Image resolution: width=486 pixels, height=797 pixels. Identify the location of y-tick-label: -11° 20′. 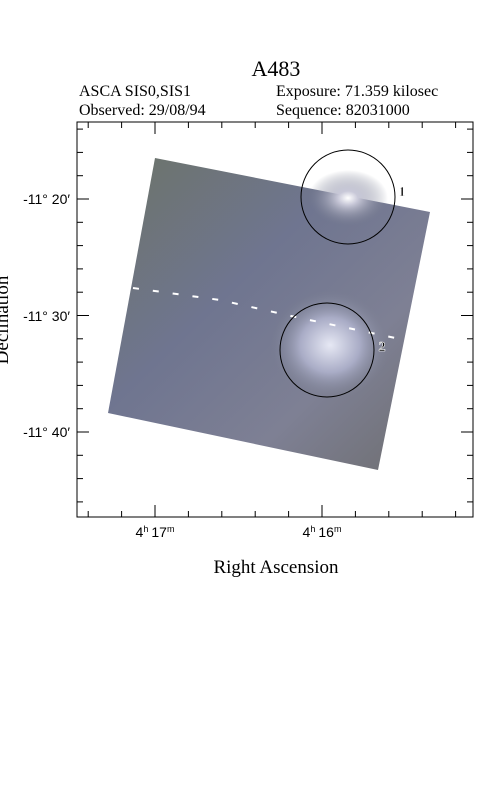
(46, 199).